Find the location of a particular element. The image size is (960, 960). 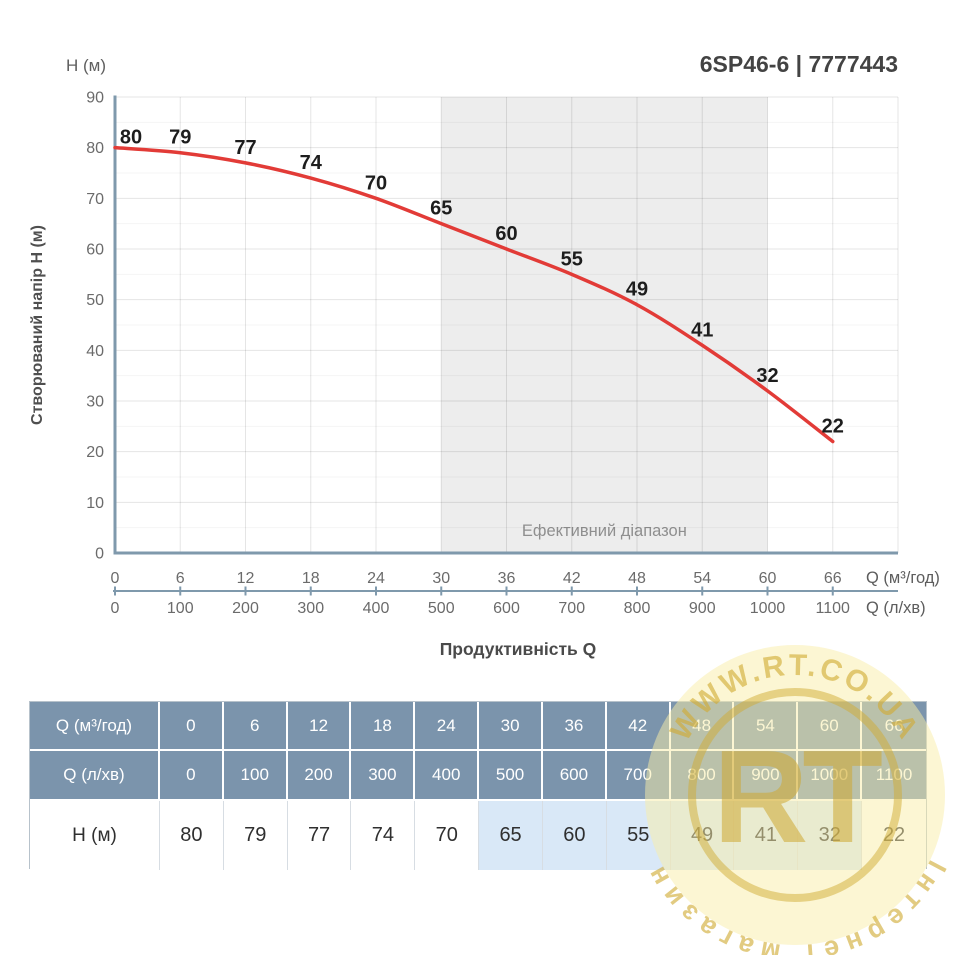

table-cell: 54 is located at coordinates (766, 726).